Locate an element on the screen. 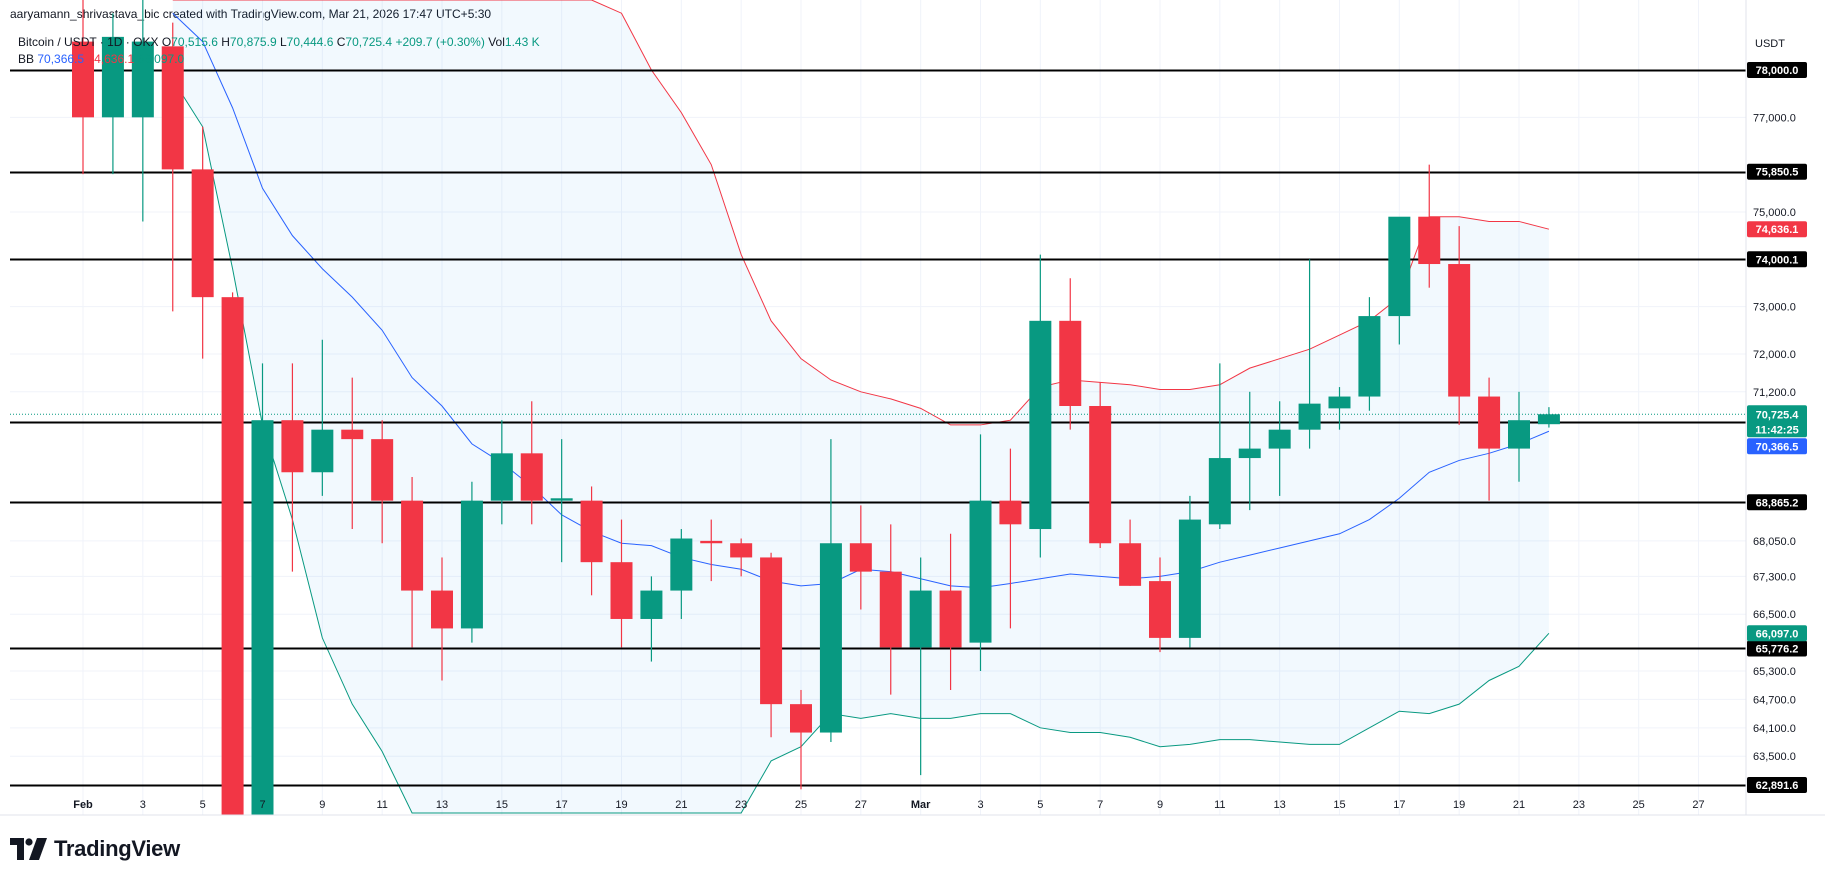 Image resolution: width=1825 pixels, height=879 pixels. bb-basis-price-tag is located at coordinates (1777, 446).